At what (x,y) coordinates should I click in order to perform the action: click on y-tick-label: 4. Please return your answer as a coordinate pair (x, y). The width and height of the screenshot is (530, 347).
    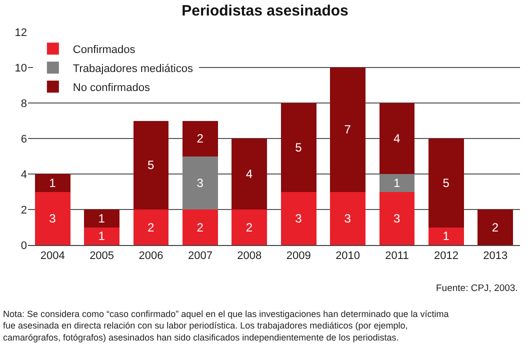
    Looking at the image, I should click on (23, 174).